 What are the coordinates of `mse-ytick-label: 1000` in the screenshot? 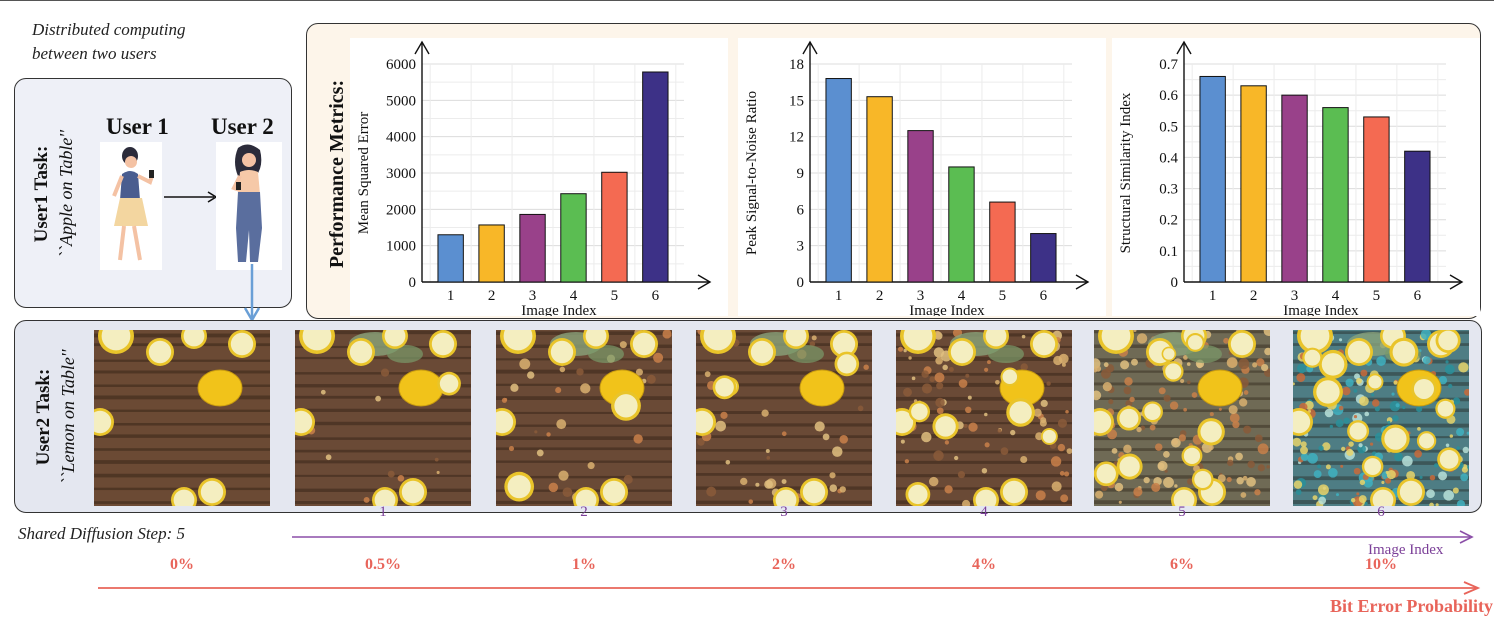 It's located at (401, 247).